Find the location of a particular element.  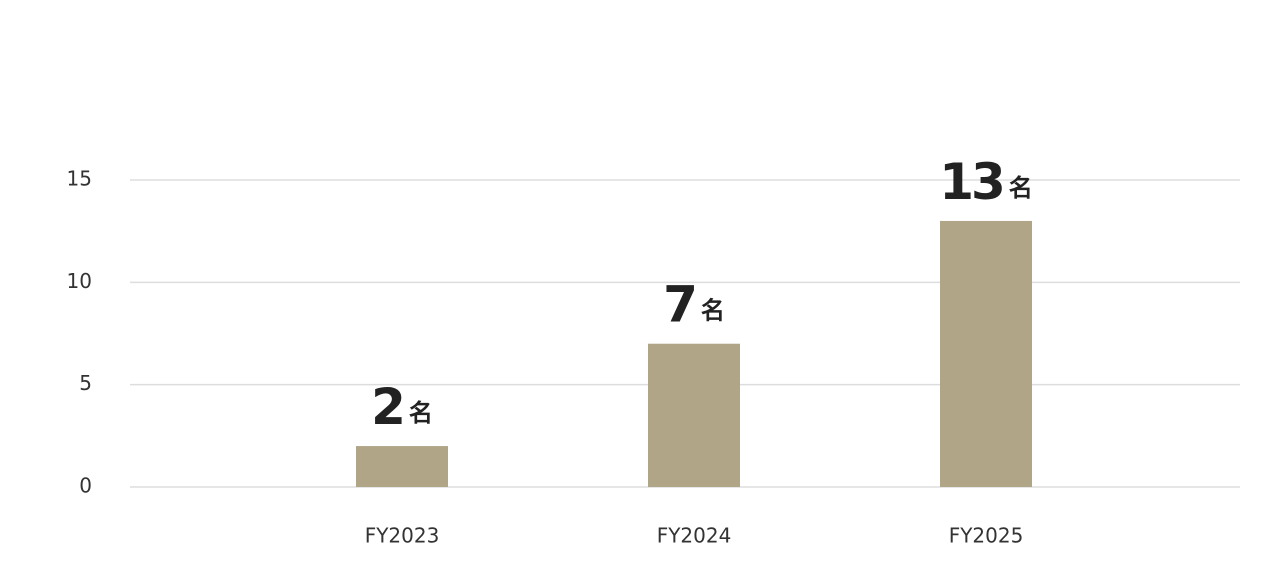

value-label: 13 名 is located at coordinates (986, 181).